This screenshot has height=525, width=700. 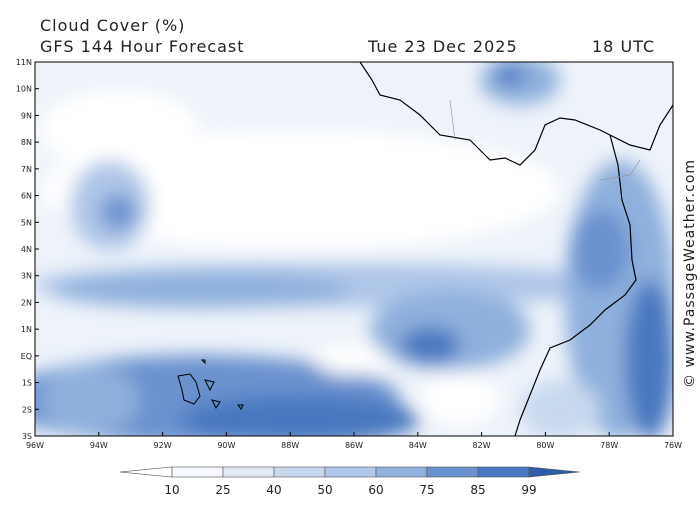 What do you see at coordinates (26, 329) in the screenshot?
I see `lat-label: 1N` at bounding box center [26, 329].